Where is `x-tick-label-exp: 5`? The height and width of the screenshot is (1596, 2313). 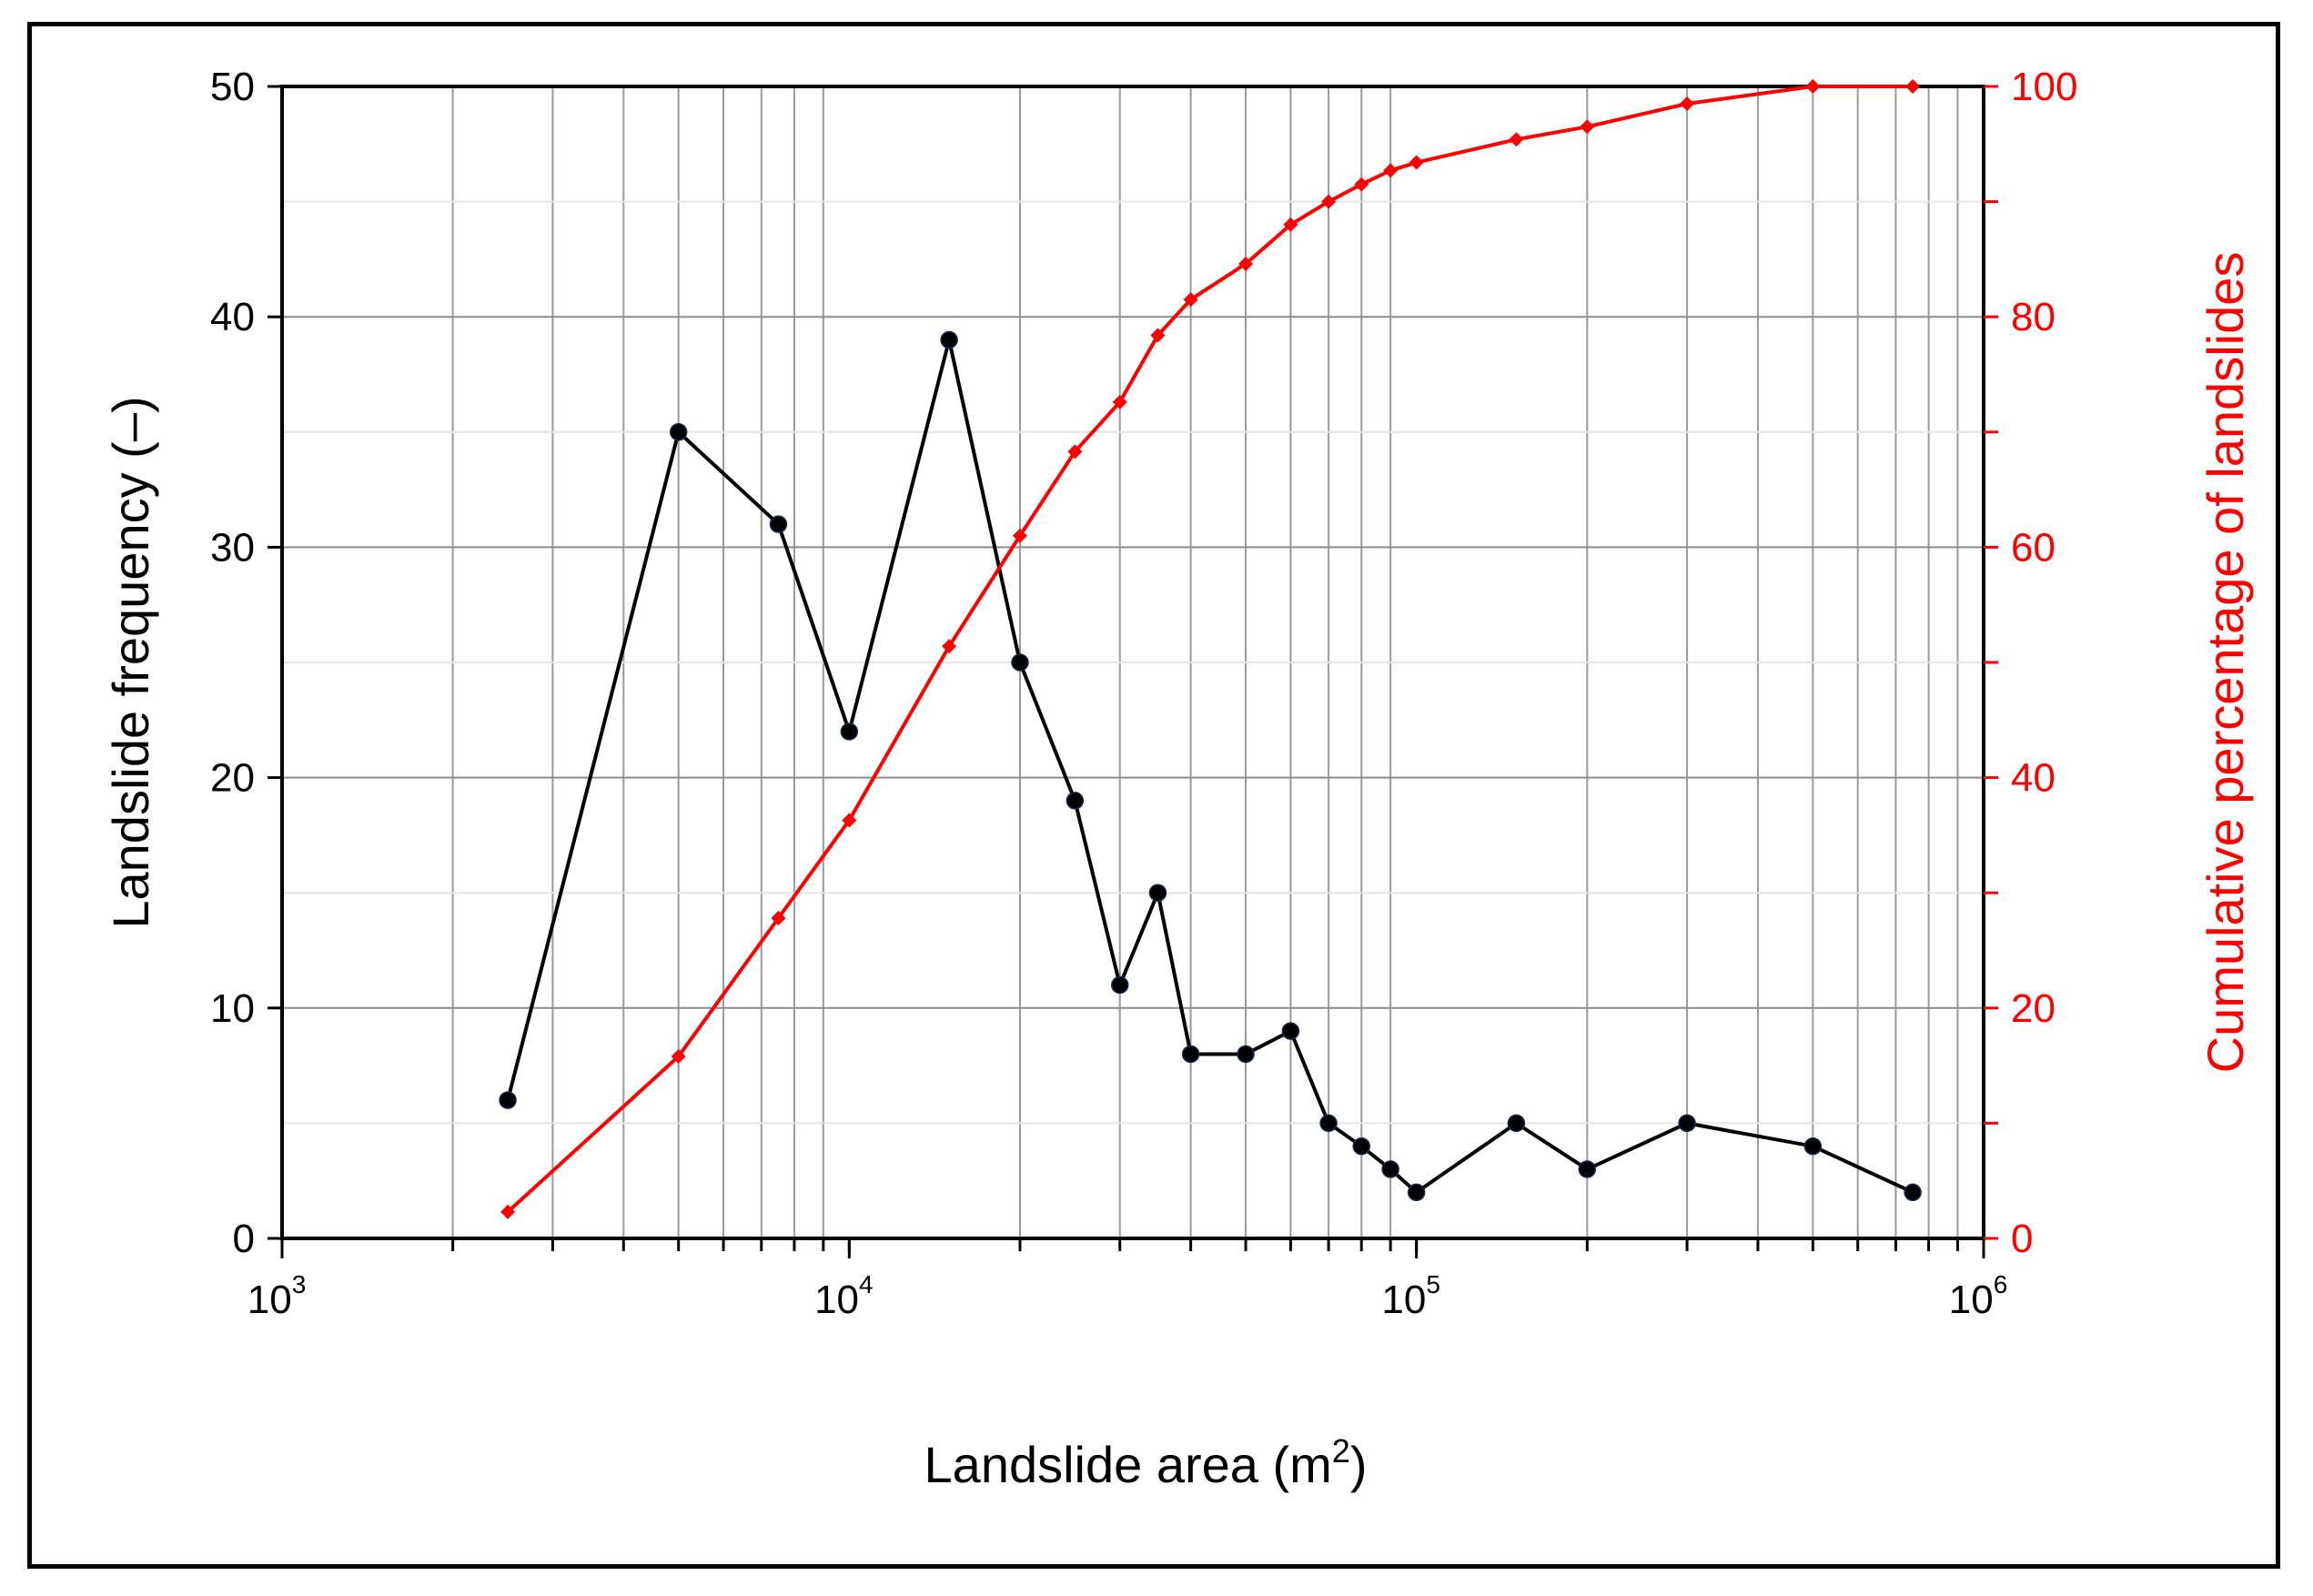 x-tick-label-exp: 5 is located at coordinates (1433, 1284).